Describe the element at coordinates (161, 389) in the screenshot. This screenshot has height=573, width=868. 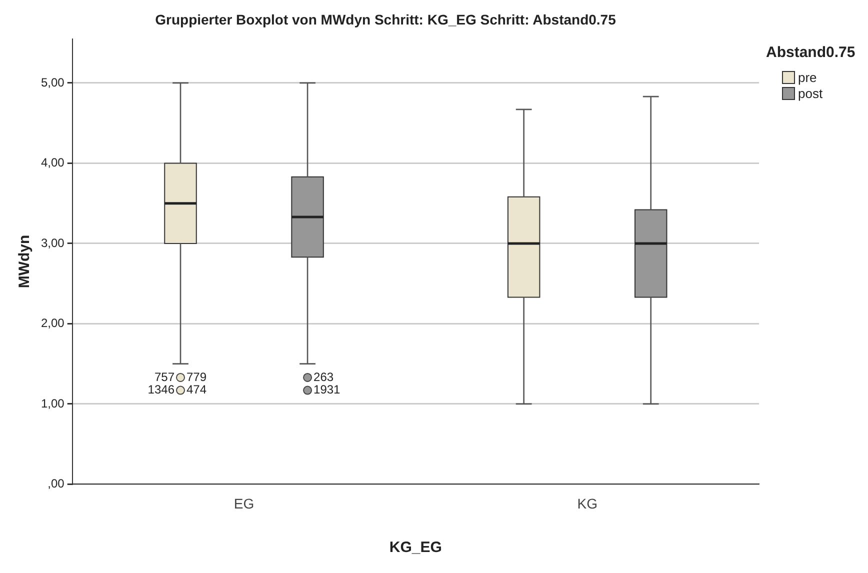
I see `annotation: 1346` at that location.